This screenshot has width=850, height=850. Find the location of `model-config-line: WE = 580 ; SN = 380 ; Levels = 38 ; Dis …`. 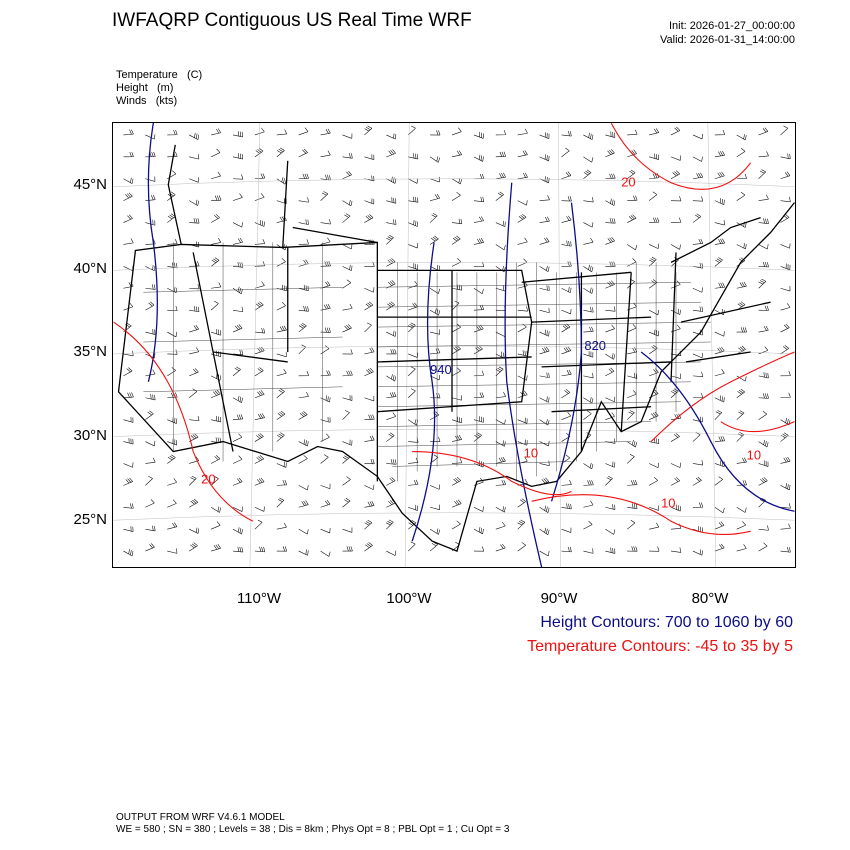

model-config-line: WE = 580 ; SN = 380 ; Levels = 38 ; Dis … is located at coordinates (313, 829).